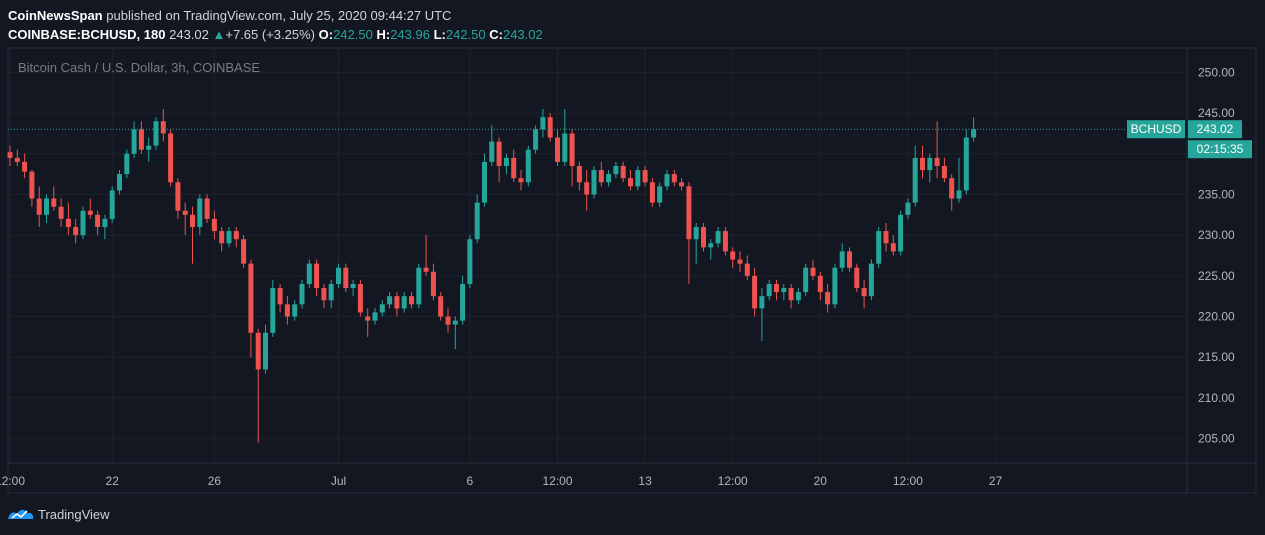 Image resolution: width=1265 pixels, height=535 pixels. Describe the element at coordinates (439, 34) in the screenshot. I see `low-label: L:` at that location.